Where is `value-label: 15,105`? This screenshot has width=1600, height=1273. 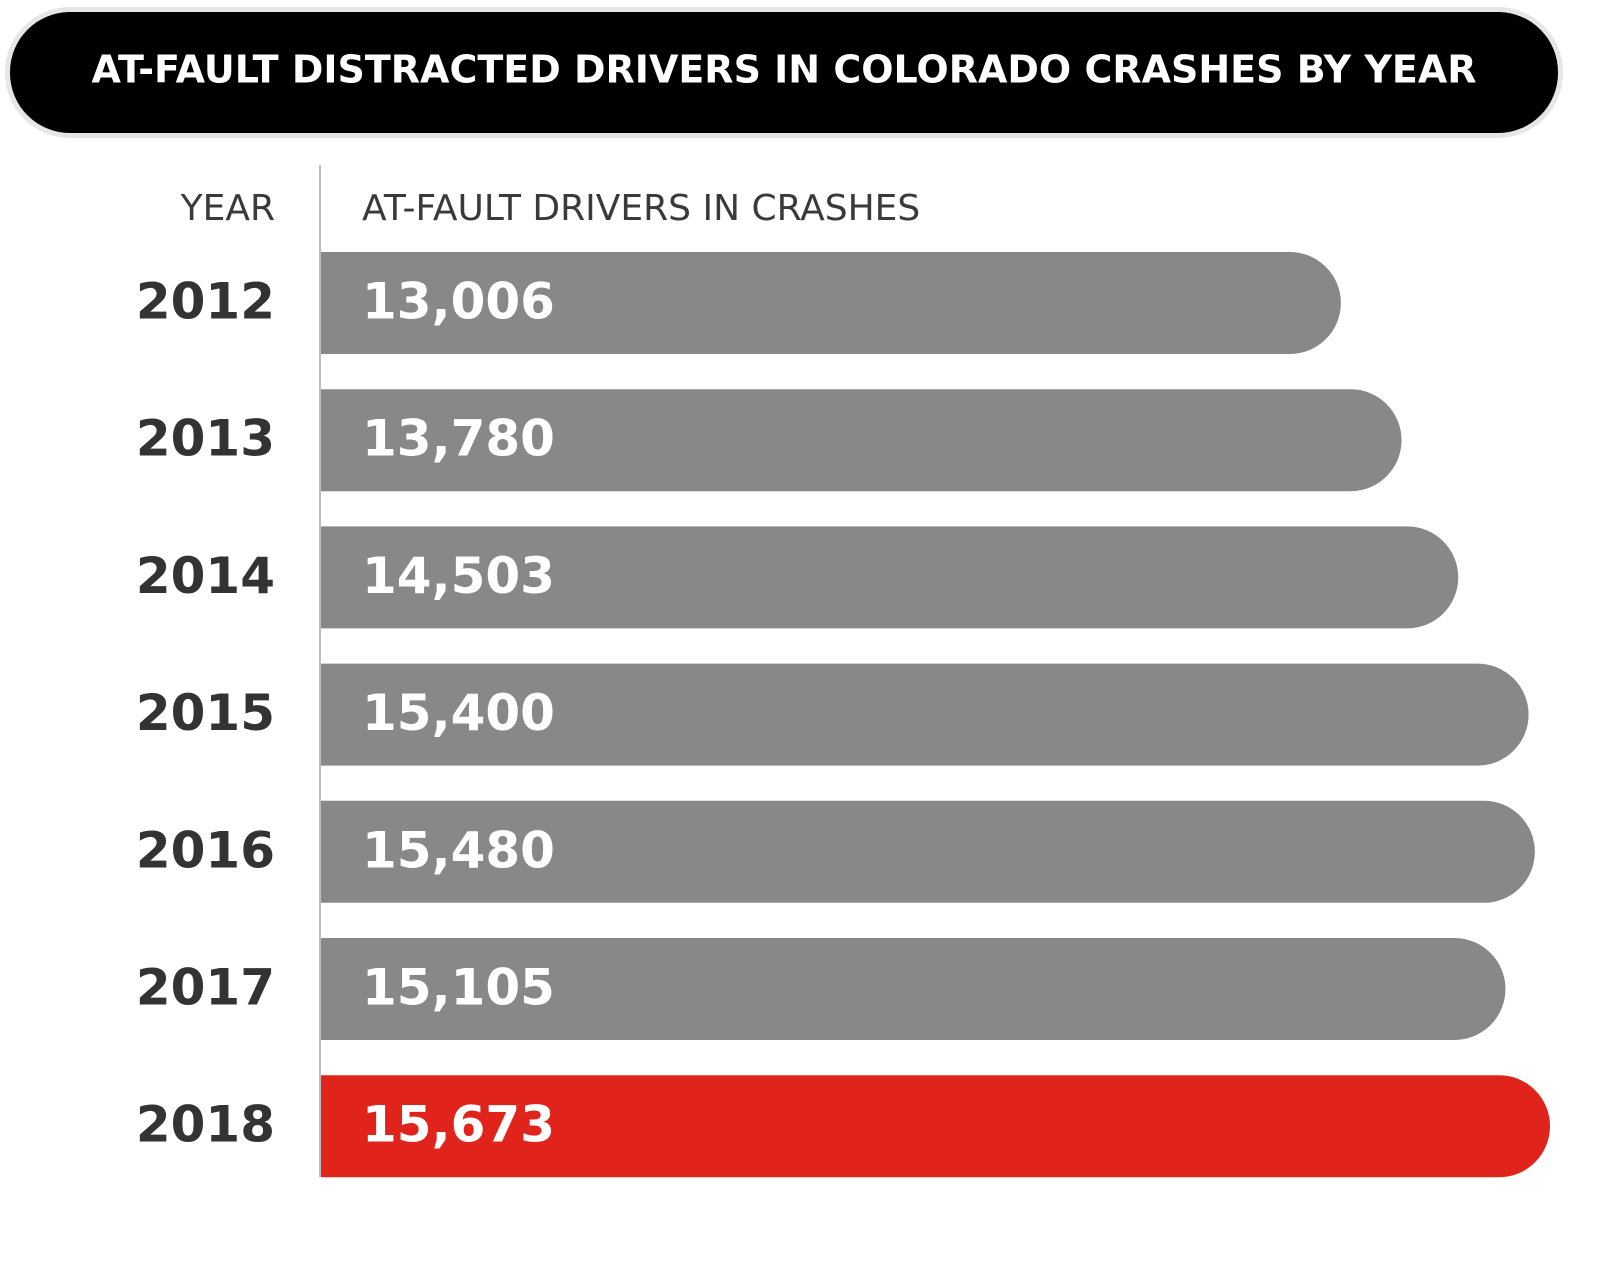 value-label: 15,105 is located at coordinates (458, 988).